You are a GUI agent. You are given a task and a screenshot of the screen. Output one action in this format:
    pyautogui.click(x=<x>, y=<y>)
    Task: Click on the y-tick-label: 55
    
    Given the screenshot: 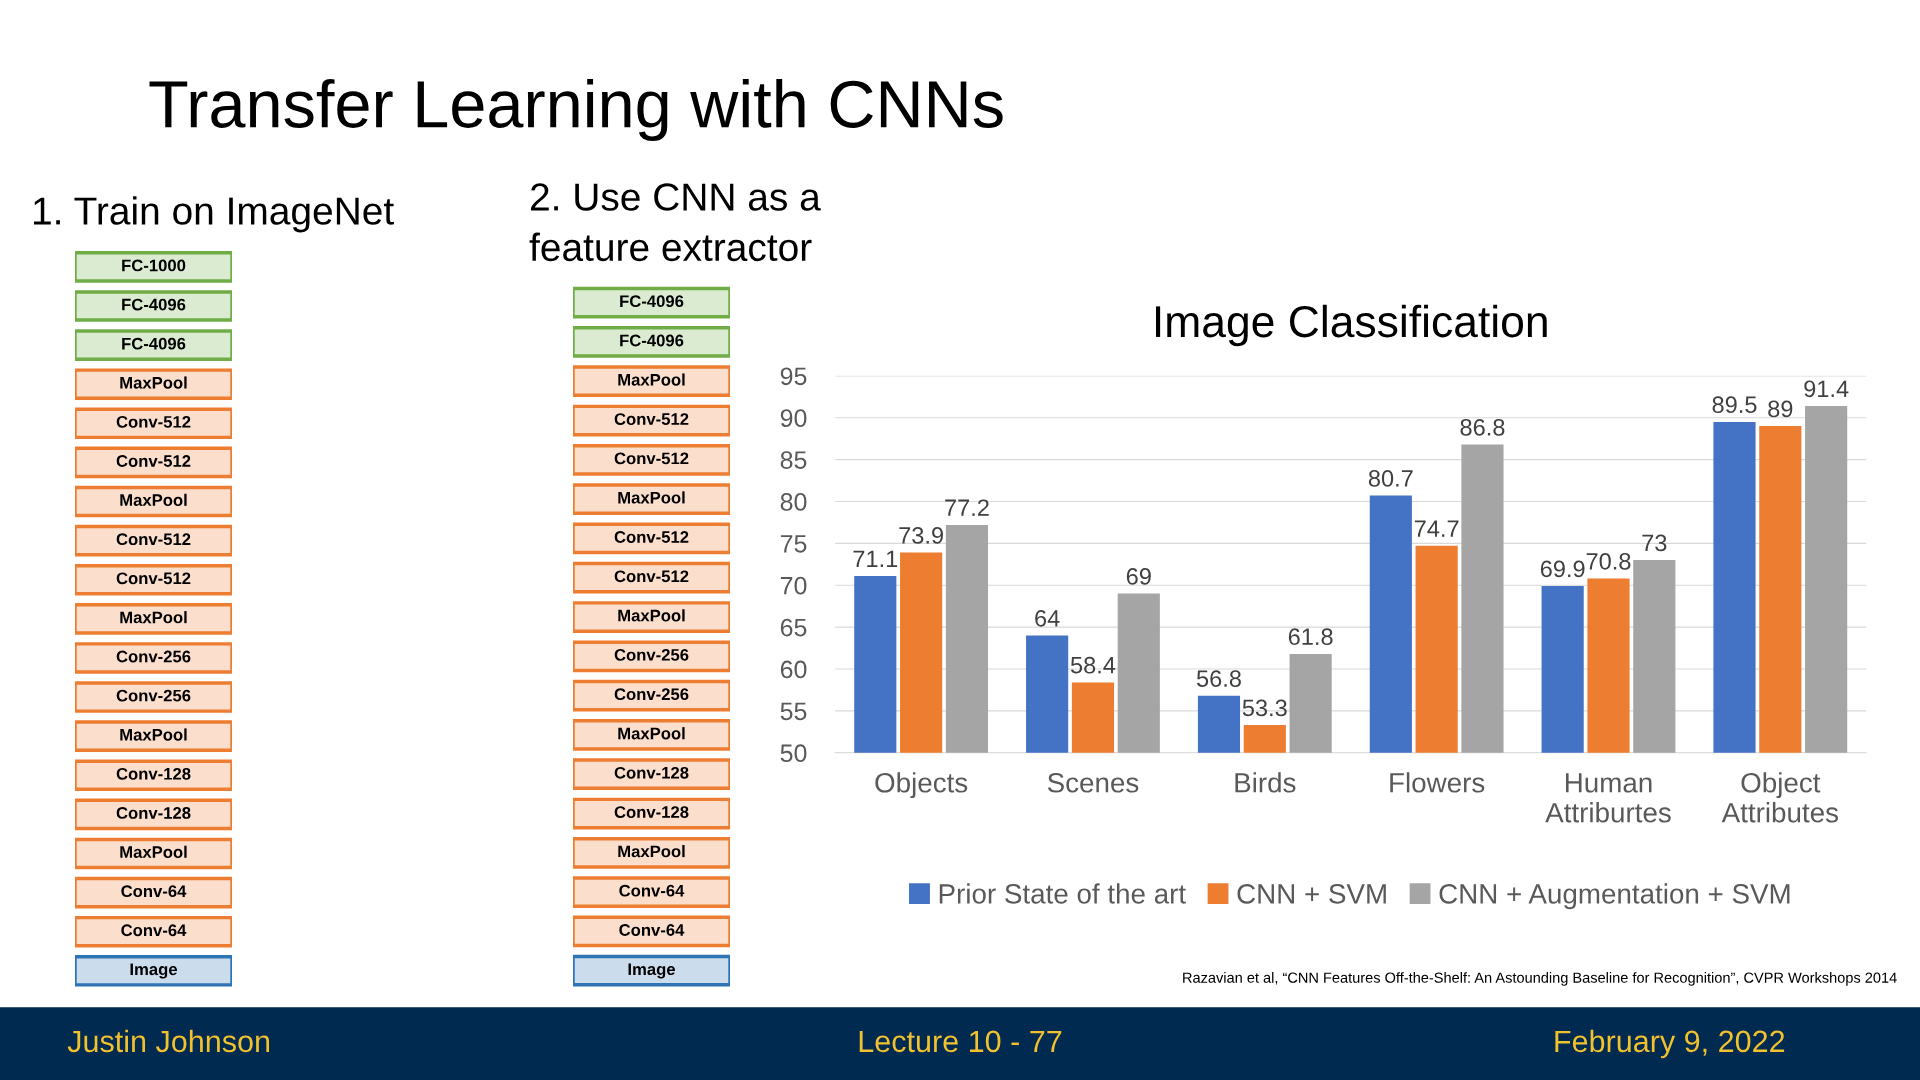 What is the action you would take?
    pyautogui.click(x=793, y=711)
    